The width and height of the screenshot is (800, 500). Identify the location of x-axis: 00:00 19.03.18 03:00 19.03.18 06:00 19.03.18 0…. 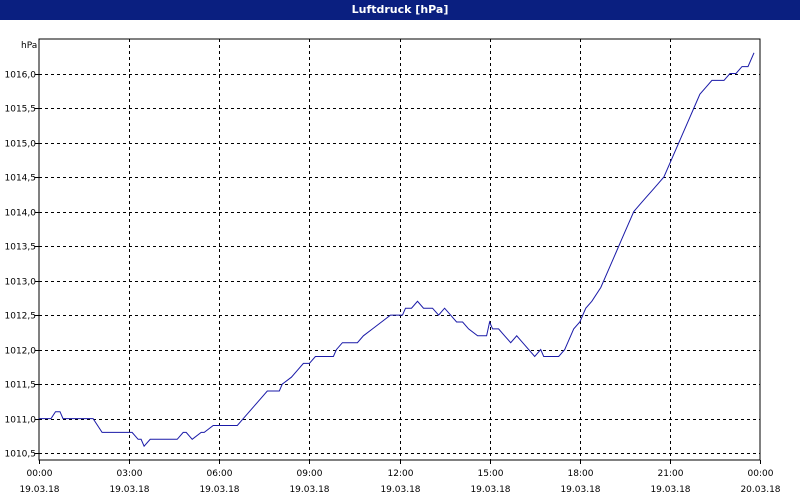
(400, 477).